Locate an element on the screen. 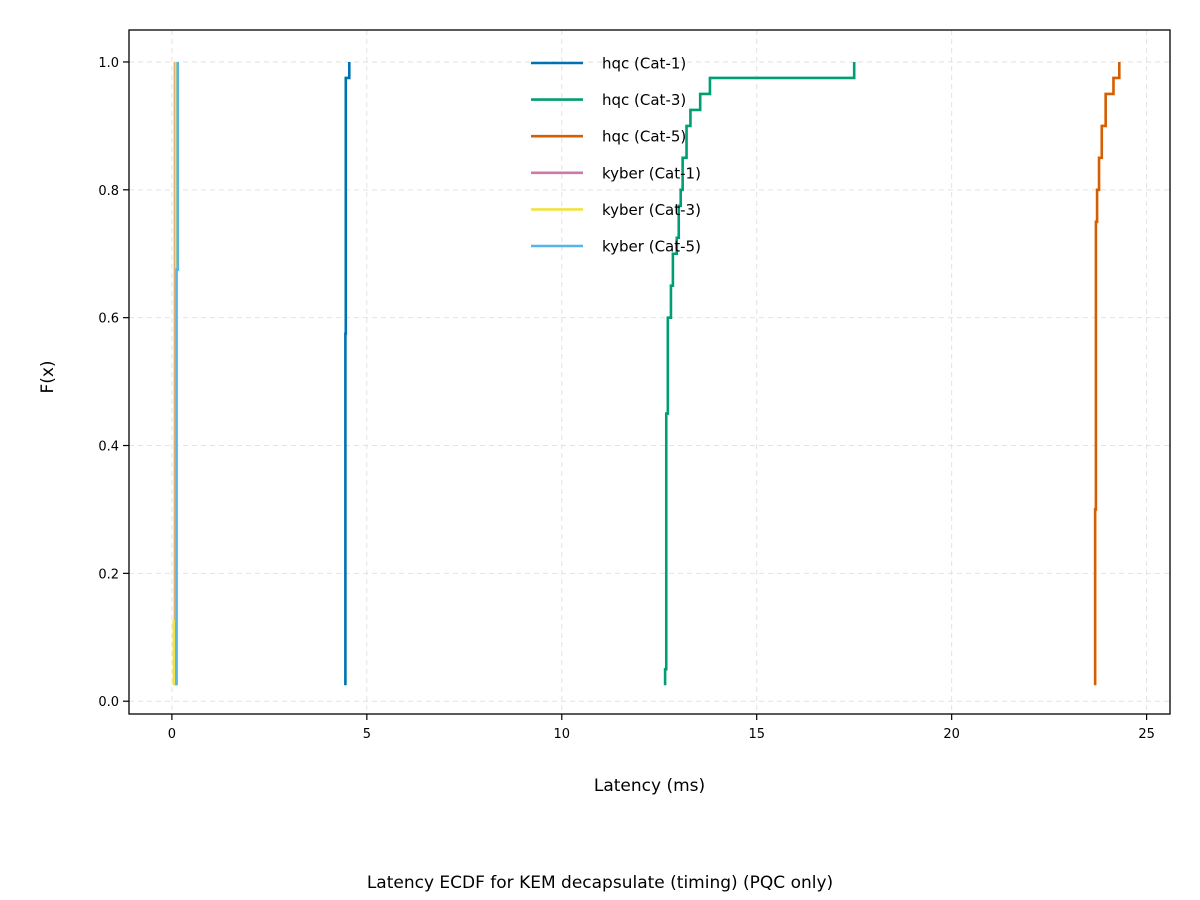 This screenshot has width=1200, height=900. legend-label: kyber (Cat-5) is located at coordinates (651, 247).